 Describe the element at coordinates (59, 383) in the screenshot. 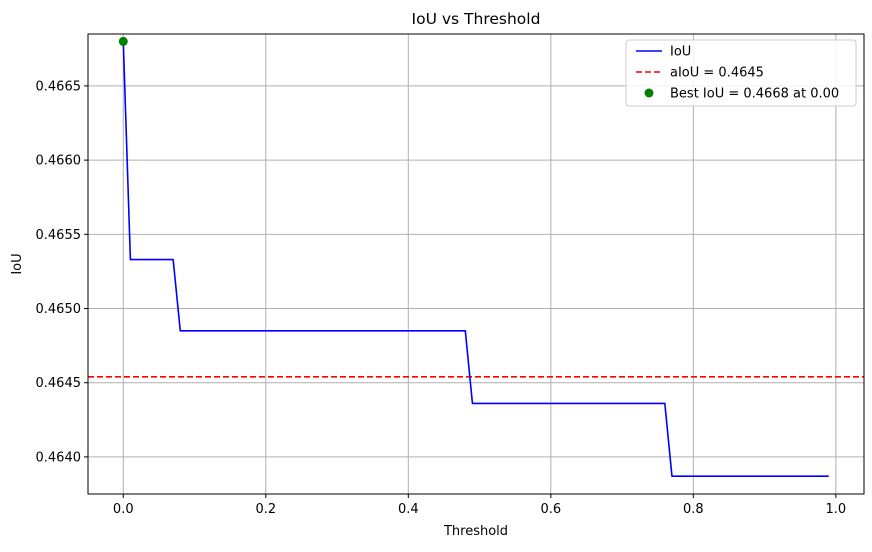

I see `y-tick-label: 0.4645` at that location.